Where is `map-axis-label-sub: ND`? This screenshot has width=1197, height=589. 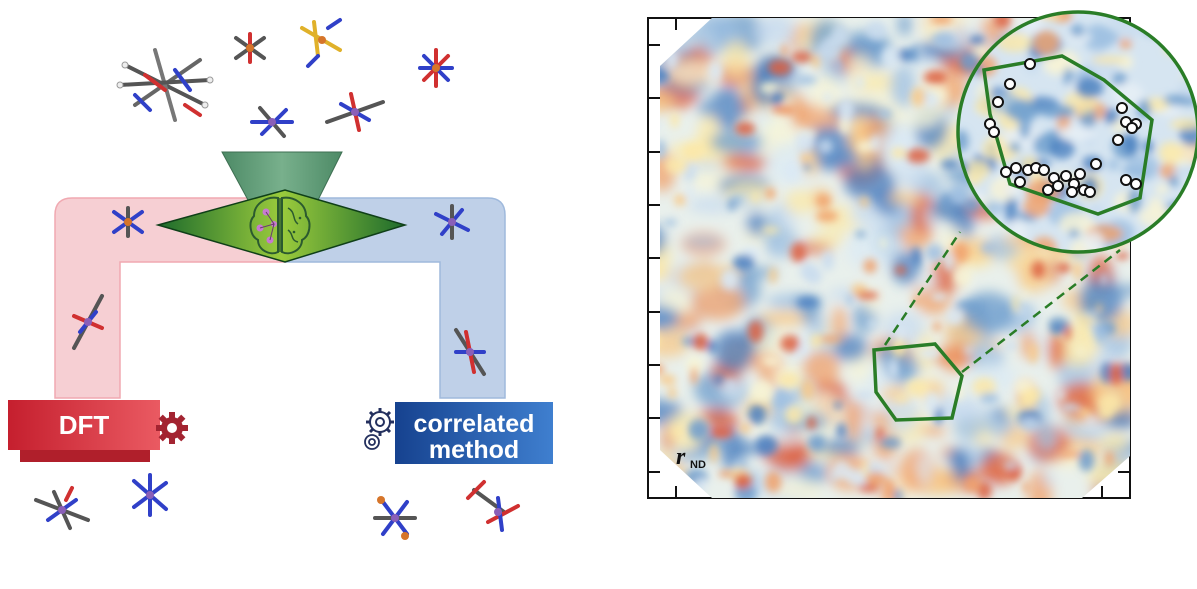 map-axis-label-sub: ND is located at coordinates (698, 465).